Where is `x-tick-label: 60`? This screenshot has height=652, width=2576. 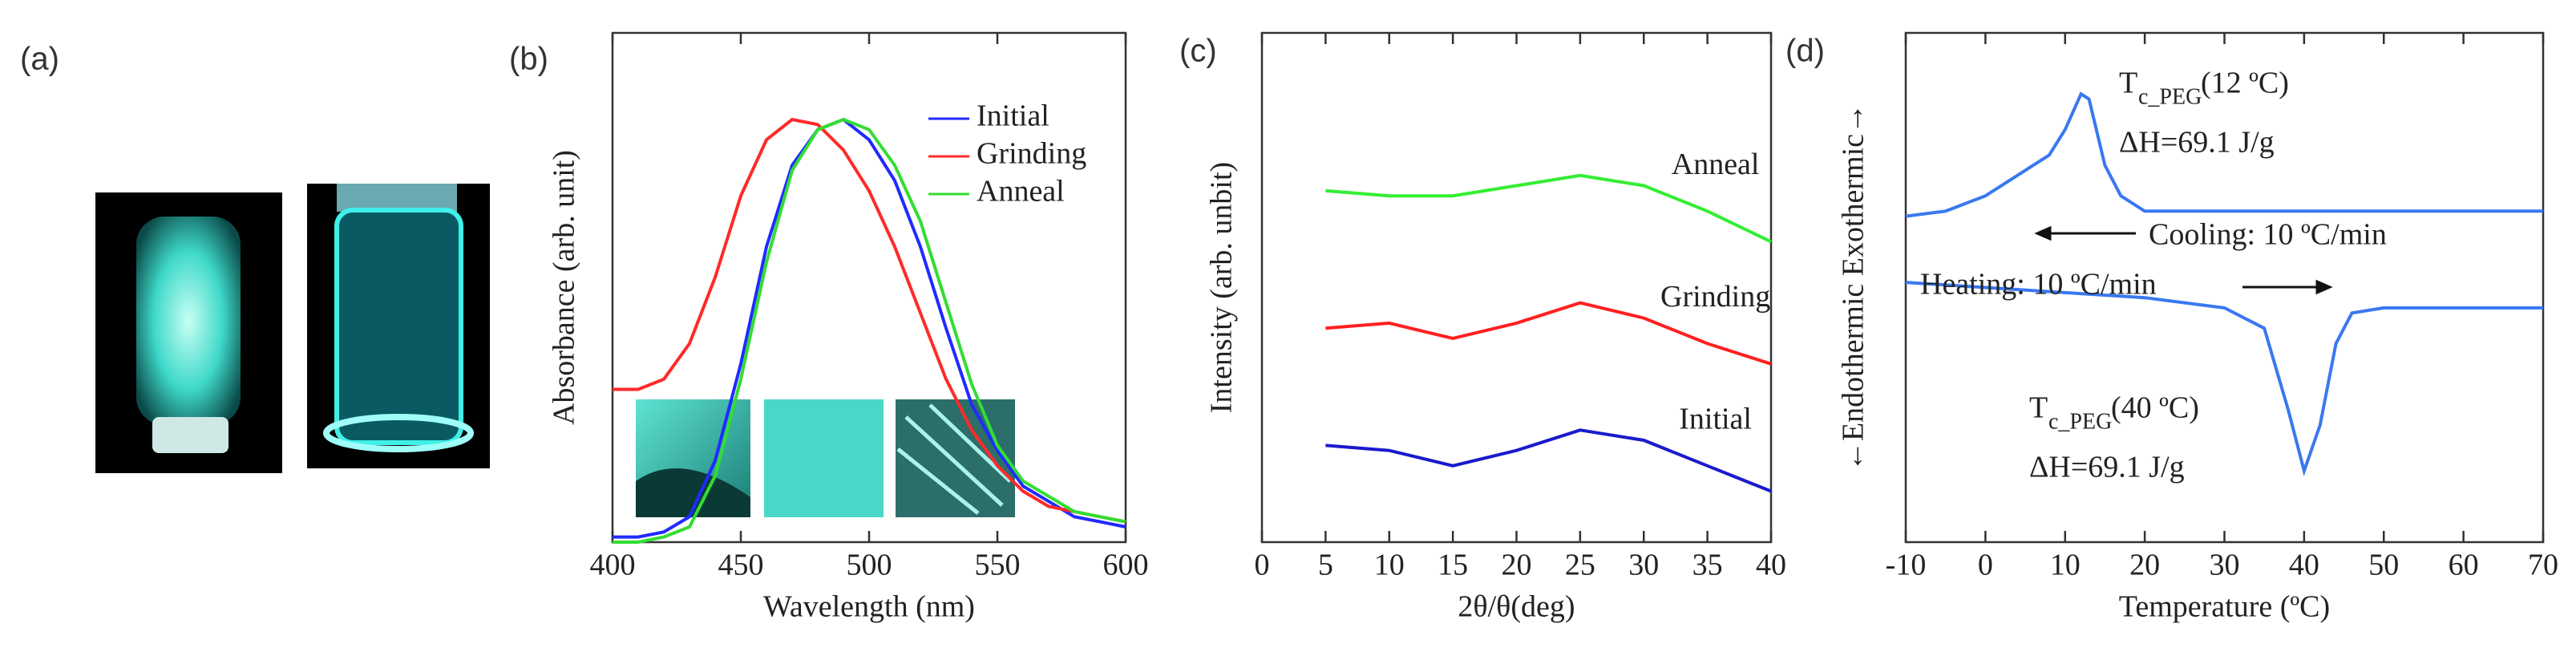
x-tick-label: 60 is located at coordinates (2464, 565).